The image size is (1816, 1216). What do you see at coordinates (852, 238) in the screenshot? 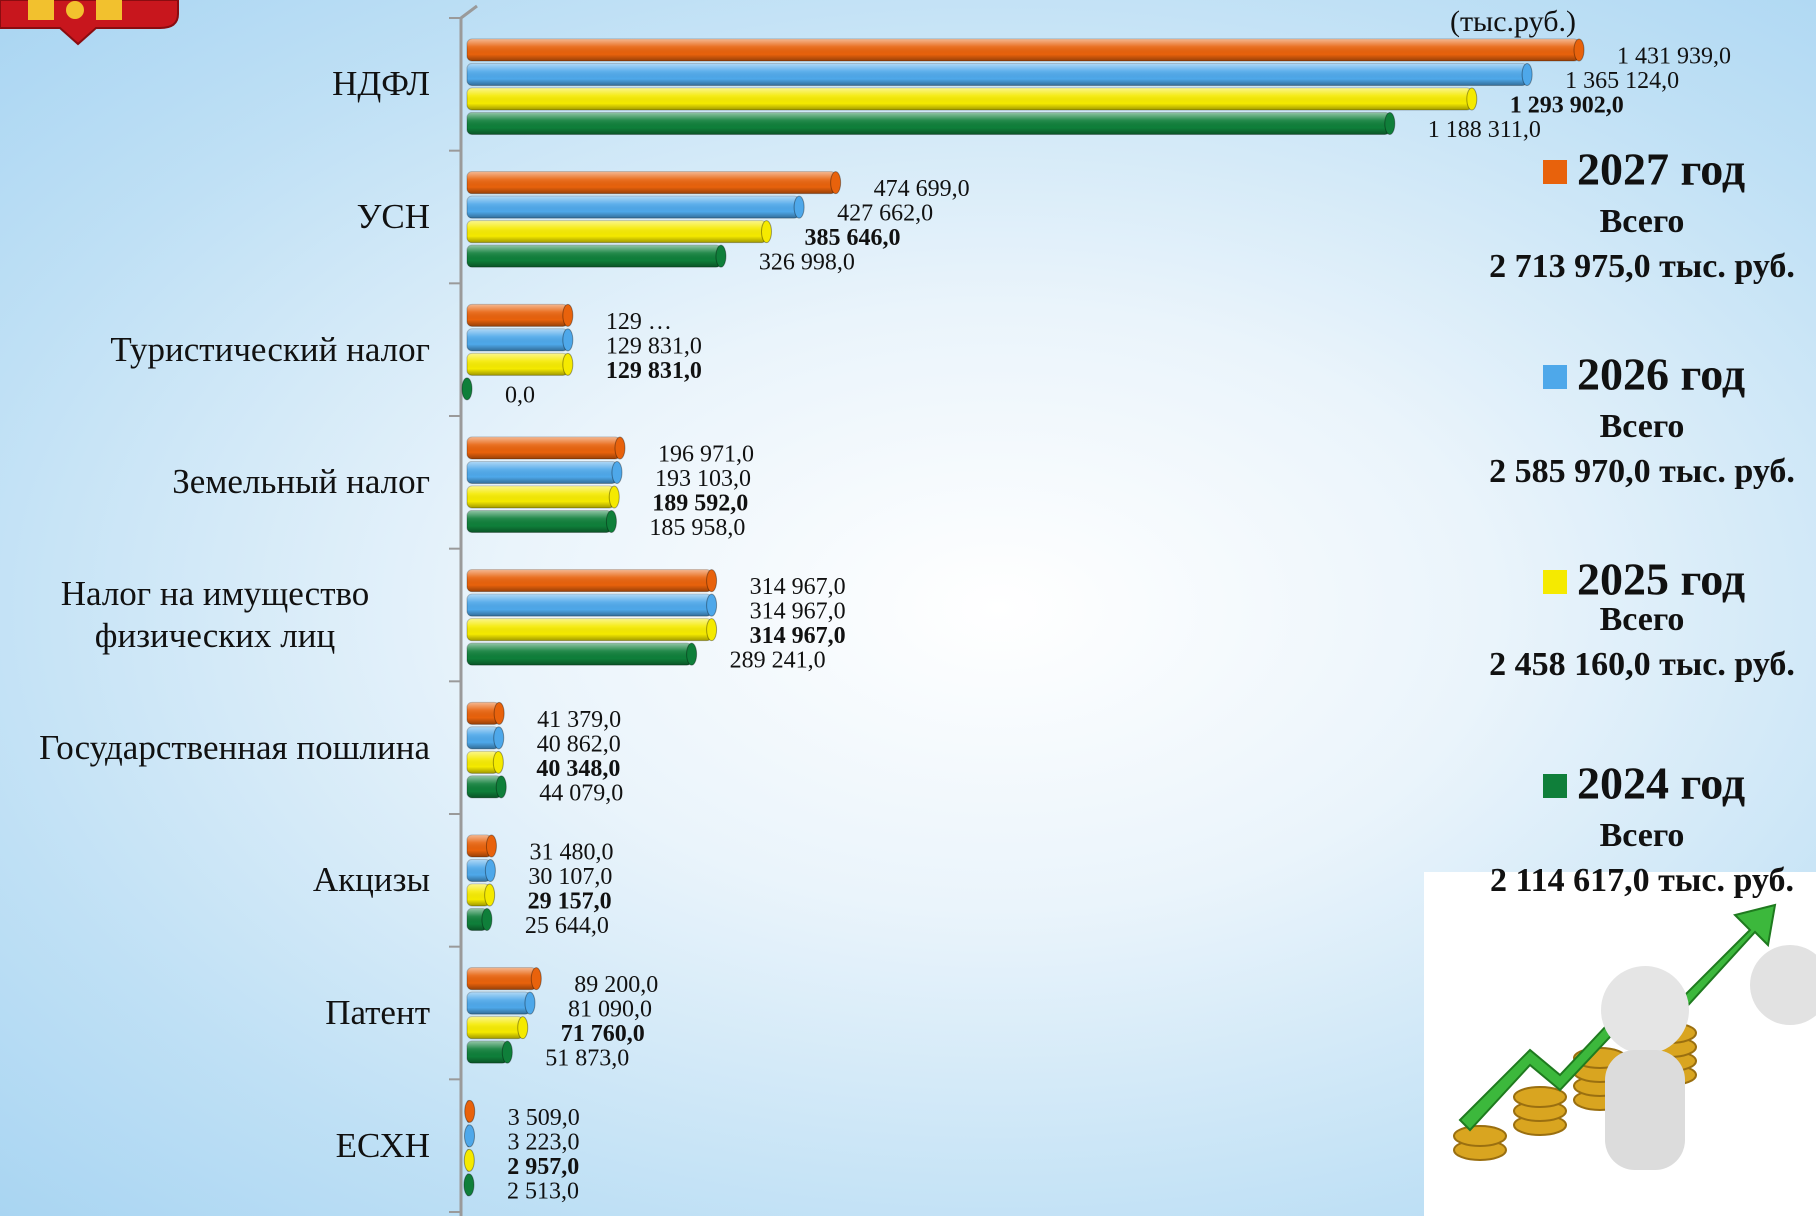
I see `data-label: 385 646,0` at bounding box center [852, 238].